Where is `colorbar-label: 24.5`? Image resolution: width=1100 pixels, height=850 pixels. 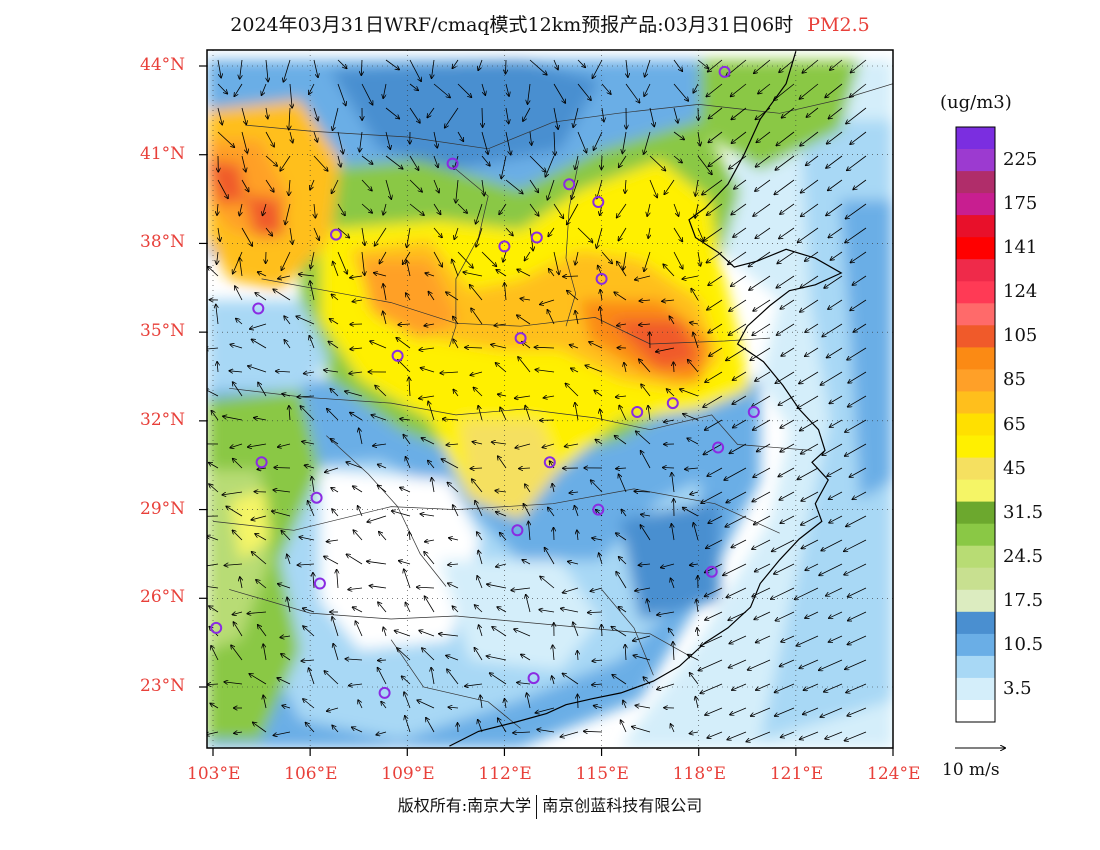
colorbar-label: 24.5 is located at coordinates (1023, 556).